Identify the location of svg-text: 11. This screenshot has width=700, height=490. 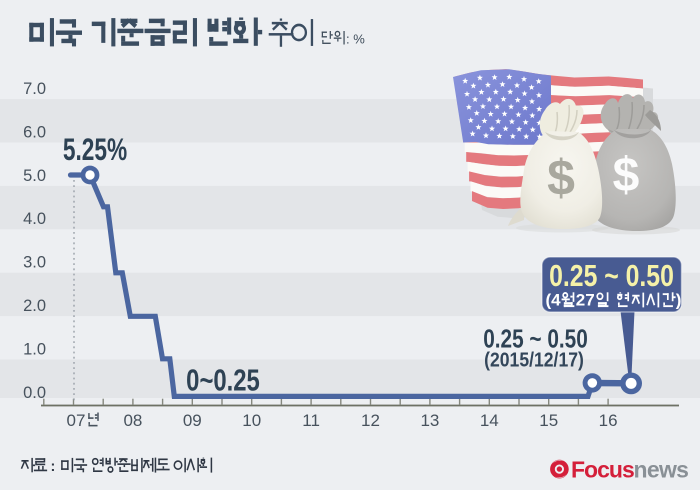
(311, 420).